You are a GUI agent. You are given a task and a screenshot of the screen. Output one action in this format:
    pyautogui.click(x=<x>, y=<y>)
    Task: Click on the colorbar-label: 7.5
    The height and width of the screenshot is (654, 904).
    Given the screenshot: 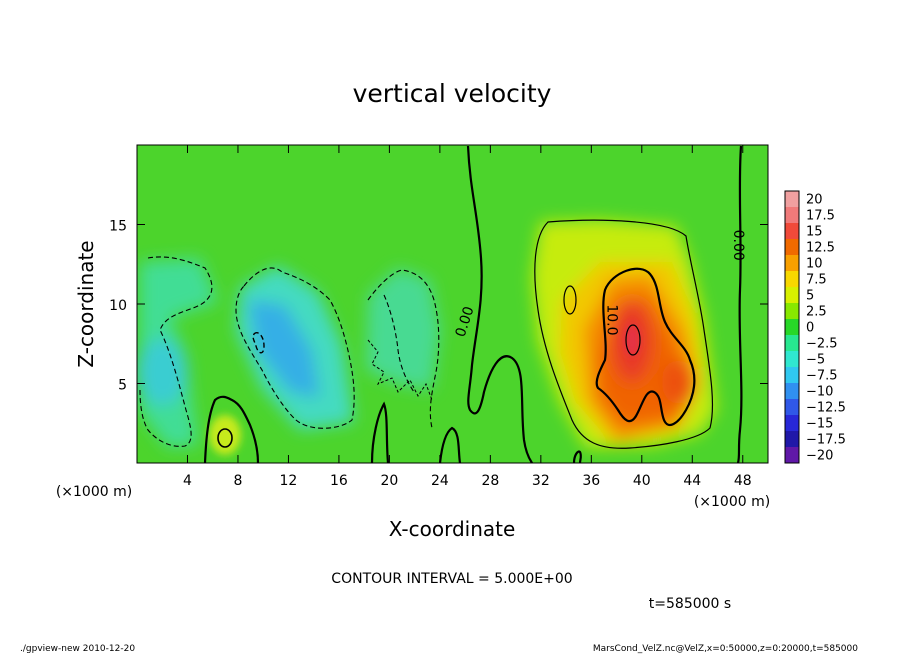 What is the action you would take?
    pyautogui.click(x=816, y=280)
    